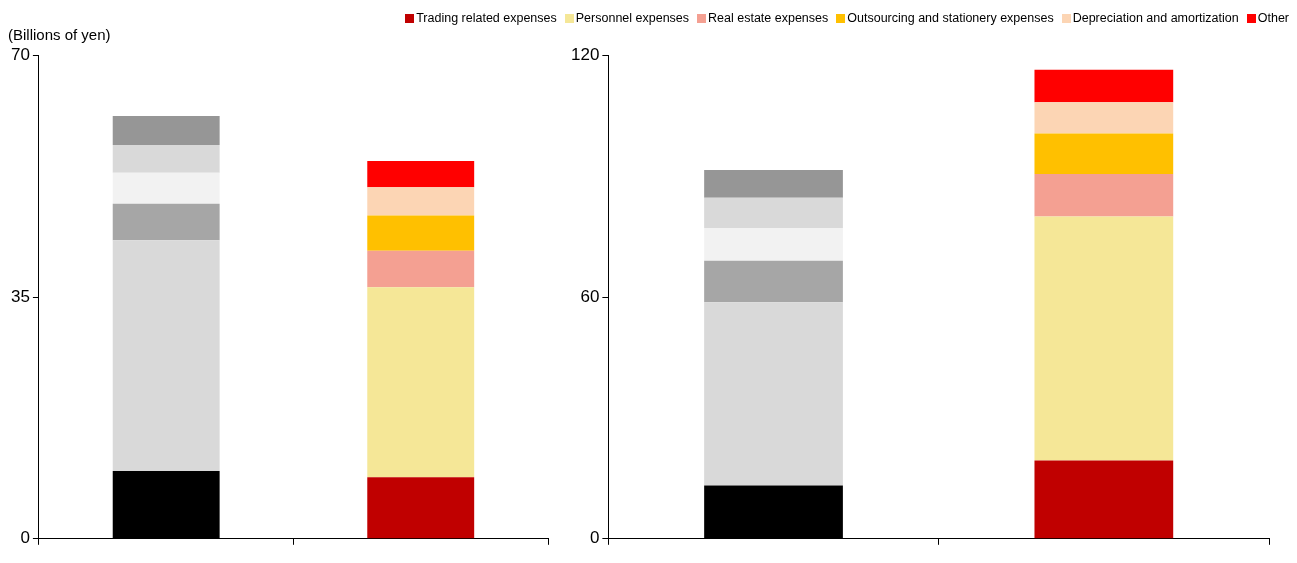  What do you see at coordinates (768, 18) in the screenshot?
I see `legend-label: Real estate expenses` at bounding box center [768, 18].